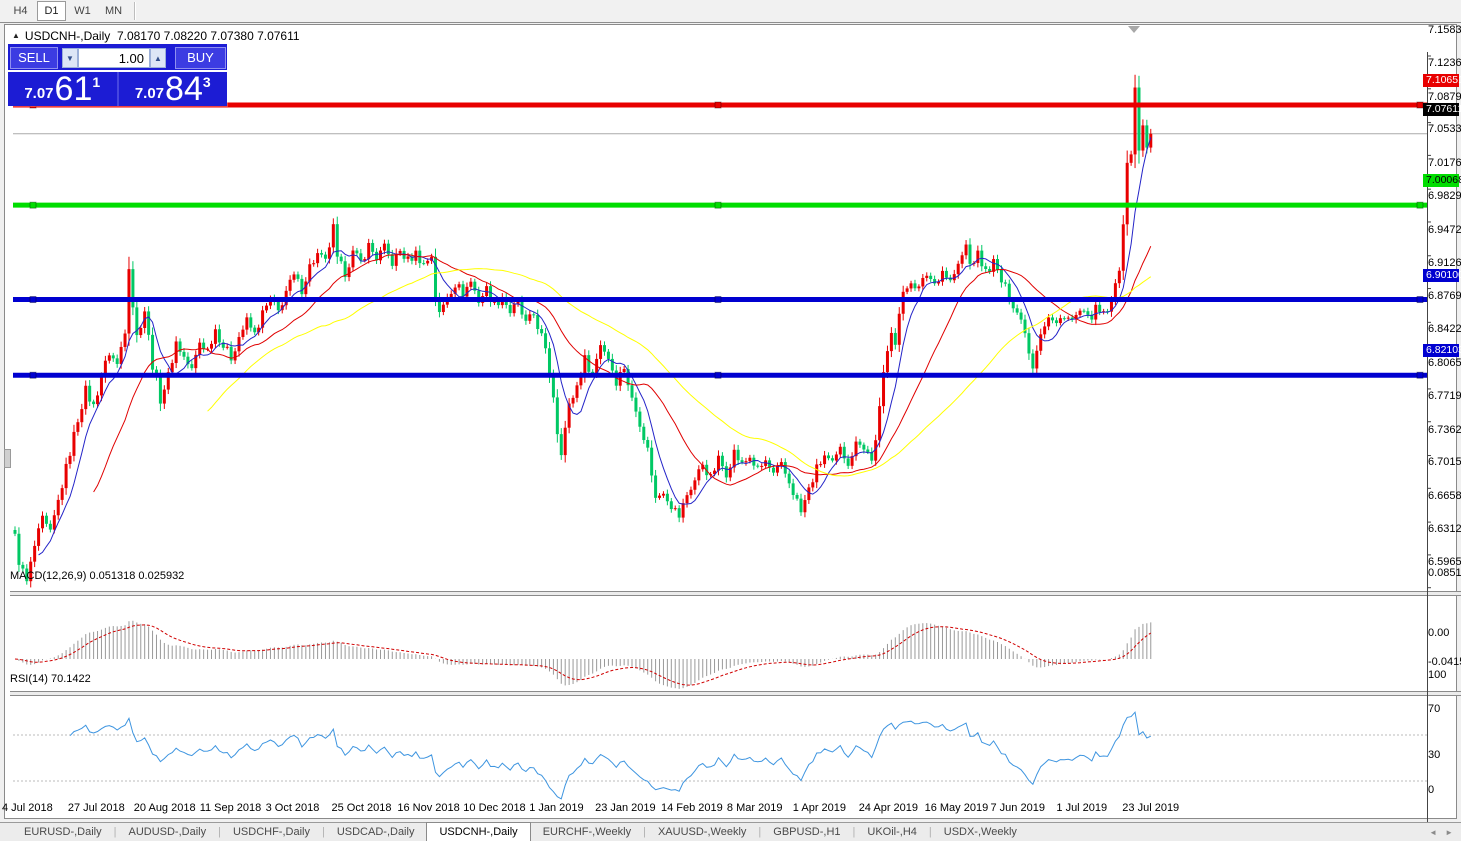 The height and width of the screenshot is (841, 1461). Describe the element at coordinates (1444, 528) in the screenshot. I see `price-axis-tick: 6.63120` at that location.